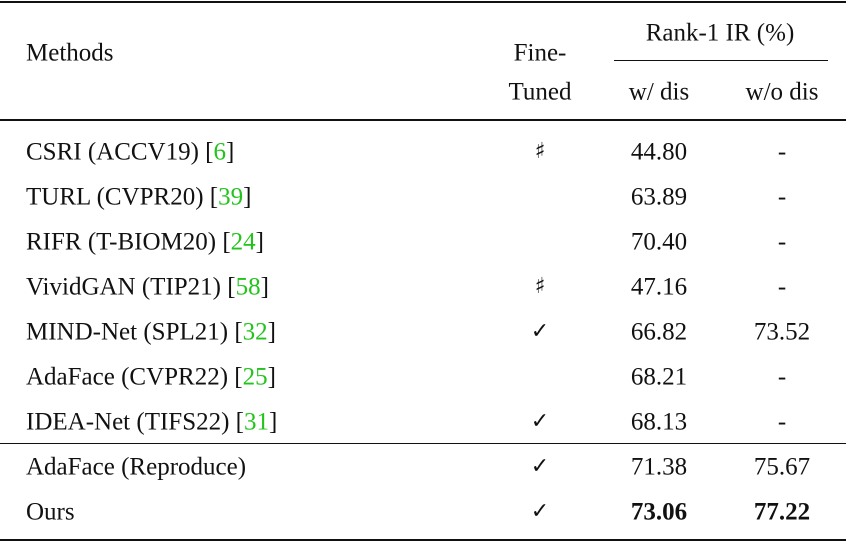  I want to click on method-cell: RIFR (T-BIOM20) [24], so click(145, 242).